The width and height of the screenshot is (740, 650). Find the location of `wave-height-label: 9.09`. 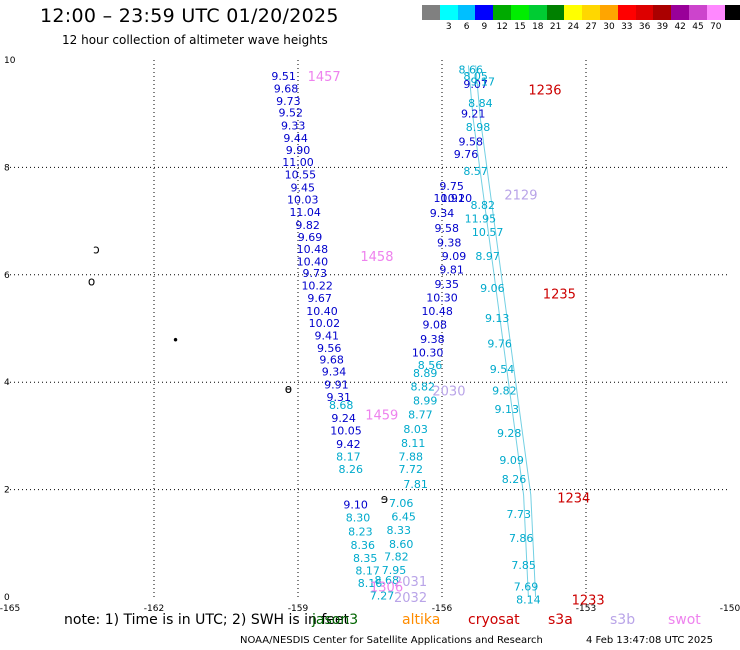

wave-height-label: 9.09 is located at coordinates (454, 256).